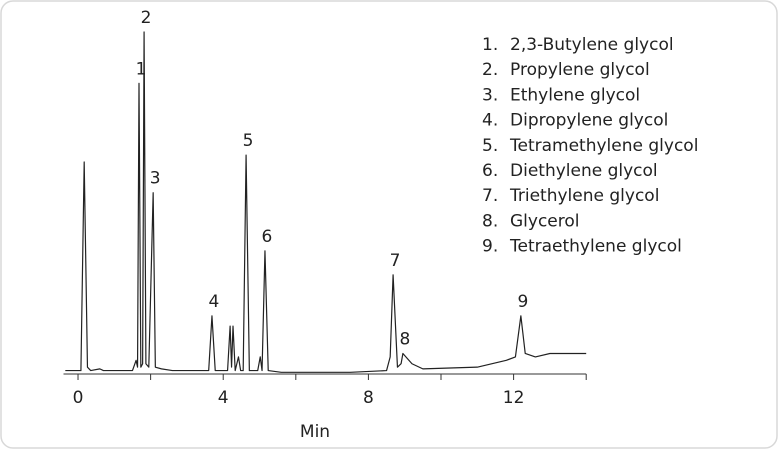 The height and width of the screenshot is (450, 779). I want to click on legend-number: 7., so click(490, 196).